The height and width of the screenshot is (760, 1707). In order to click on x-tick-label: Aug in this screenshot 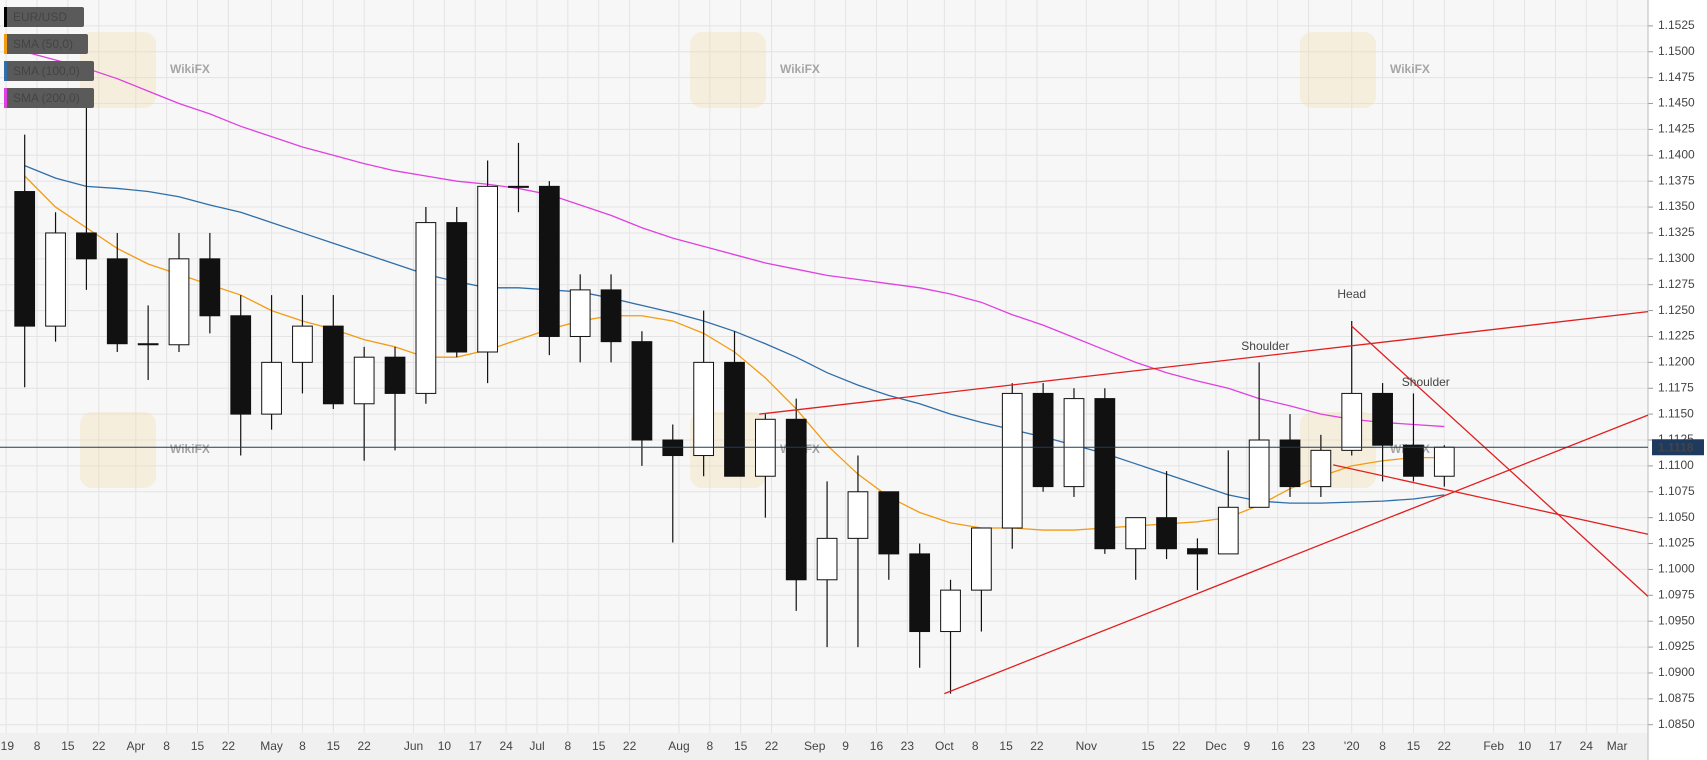, I will do `click(678, 746)`.